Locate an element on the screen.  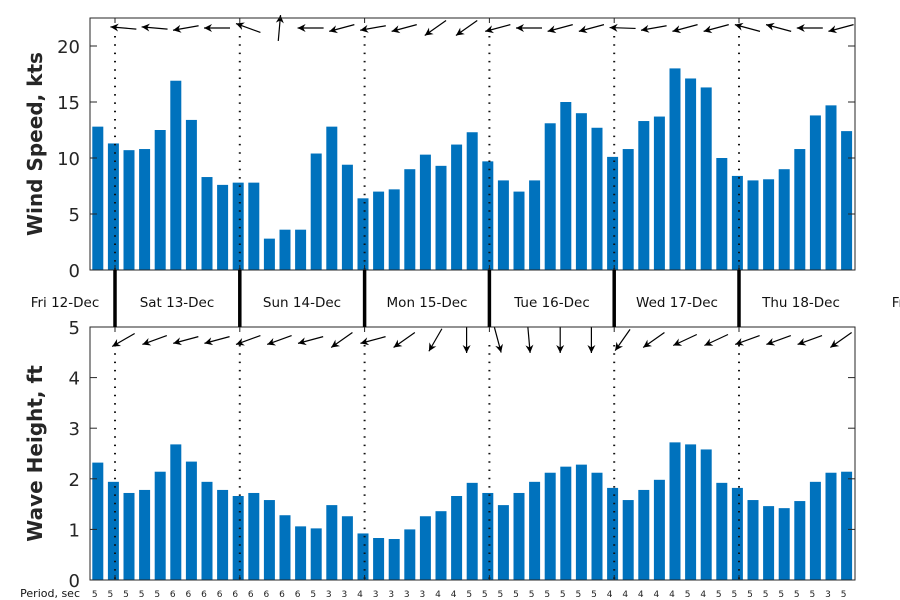
day-label: Tue 16-Dec is located at coordinates (551, 303).